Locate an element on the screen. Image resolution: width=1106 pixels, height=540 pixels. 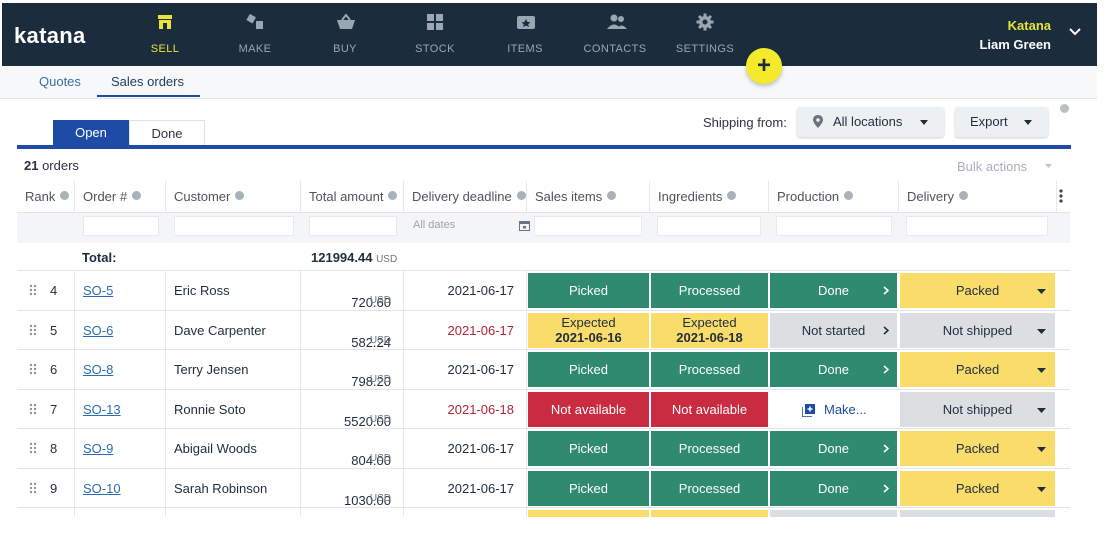
gear-icon is located at coordinates (705, 22).